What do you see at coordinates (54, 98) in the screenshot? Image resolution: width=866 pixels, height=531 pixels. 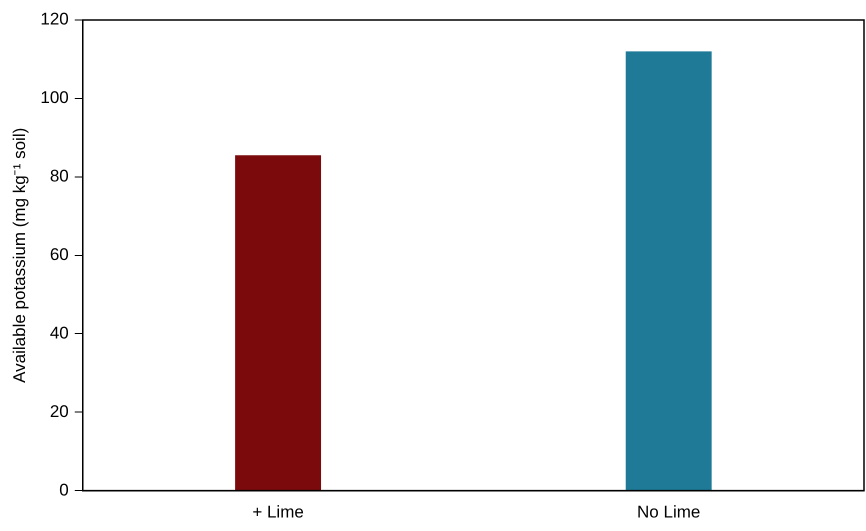 I see `y-tick-label: 100` at bounding box center [54, 98].